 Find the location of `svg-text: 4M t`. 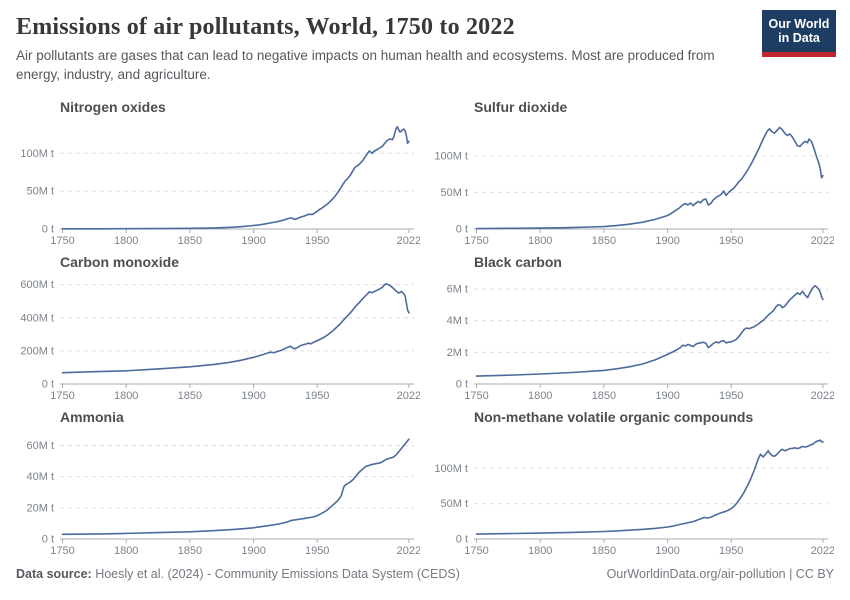

svg-text: 4M t is located at coordinates (457, 322).